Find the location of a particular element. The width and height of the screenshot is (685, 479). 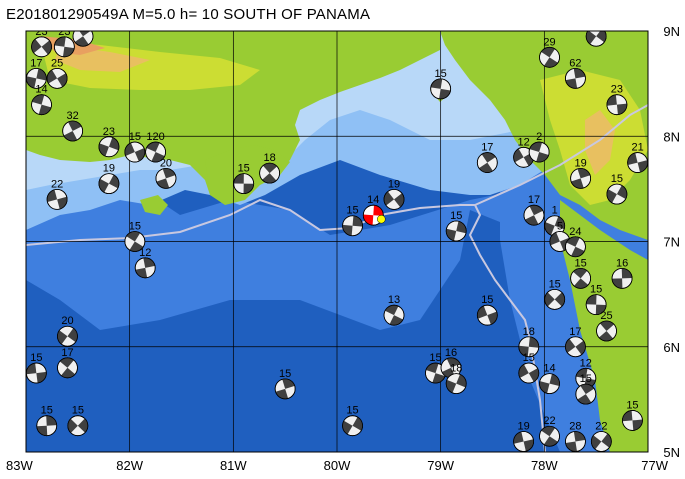

mechanism-depth-label: 12 is located at coordinates (523, 142).